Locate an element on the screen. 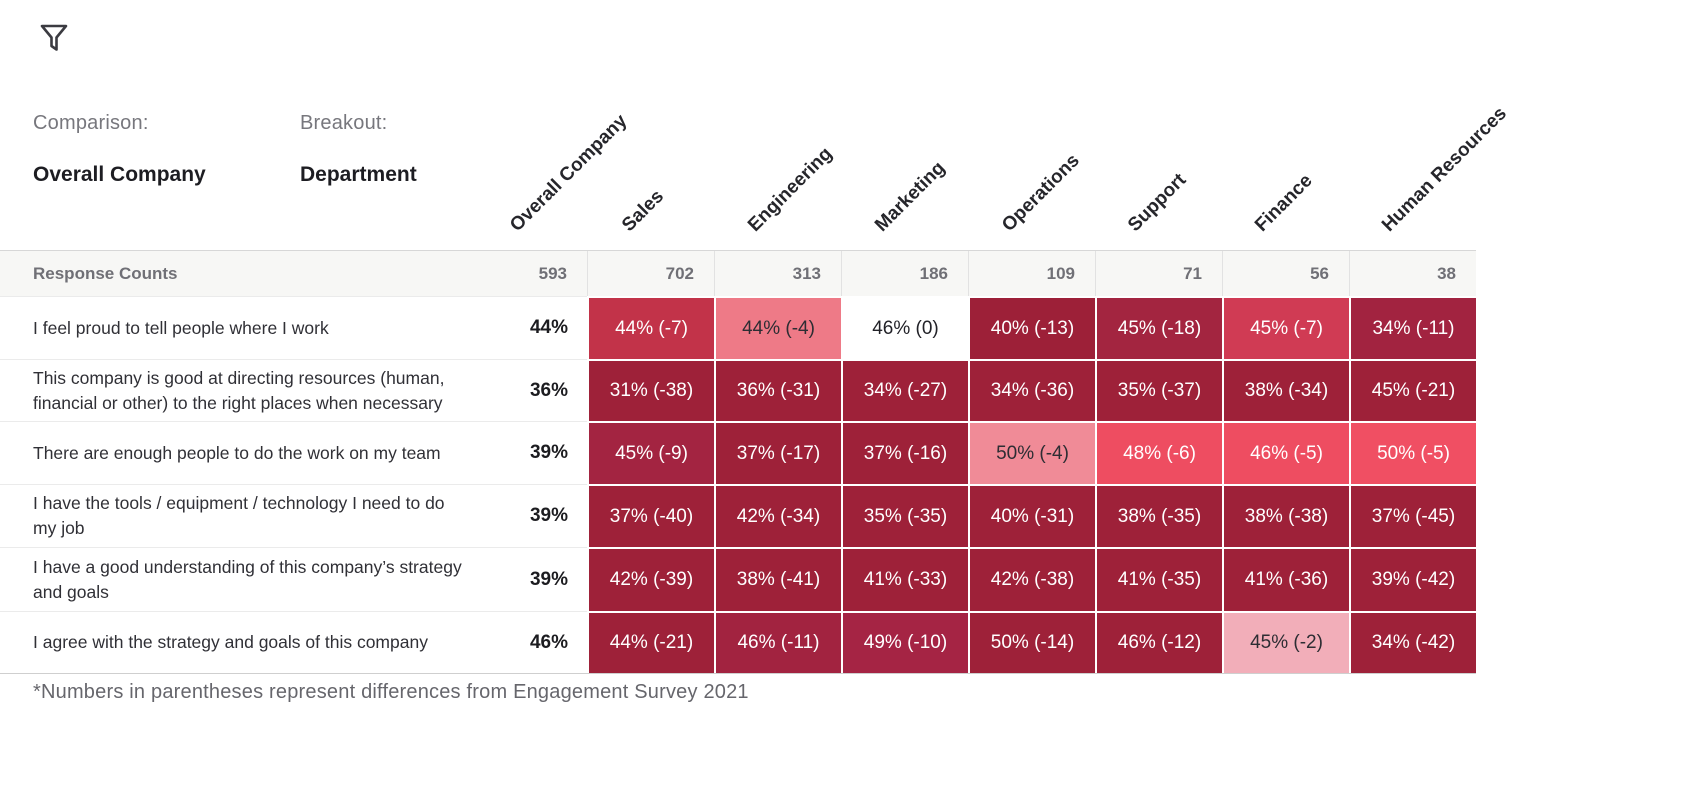 The height and width of the screenshot is (796, 1700). heatmap-cell: 42% (-39) is located at coordinates (650, 579).